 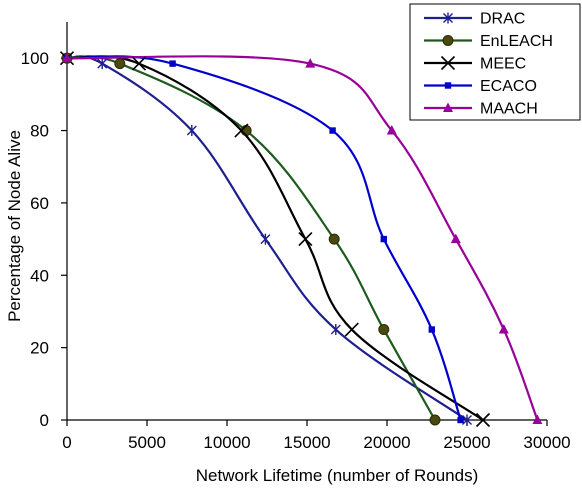 What do you see at coordinates (448, 107) in the screenshot?
I see `legend-marker-maach` at bounding box center [448, 107].